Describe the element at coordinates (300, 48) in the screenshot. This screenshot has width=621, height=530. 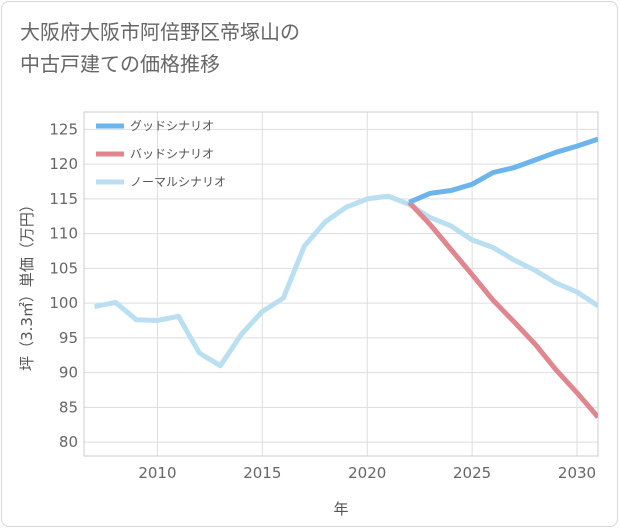
I see `chart-title: 大阪府大阪市阿倍野区帝塚山の 中古戸建ての価格推移` at that location.